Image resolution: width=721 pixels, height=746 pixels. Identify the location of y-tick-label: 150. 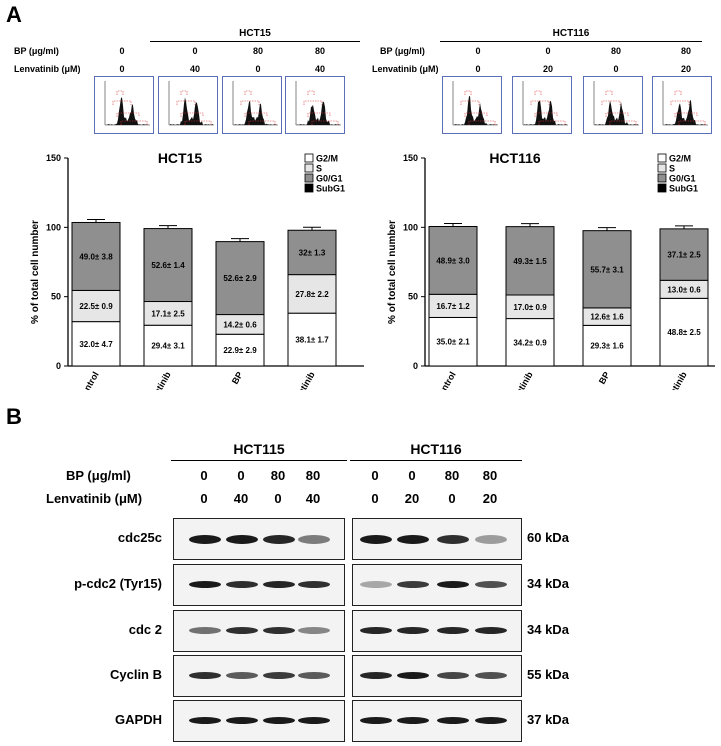
(53, 158).